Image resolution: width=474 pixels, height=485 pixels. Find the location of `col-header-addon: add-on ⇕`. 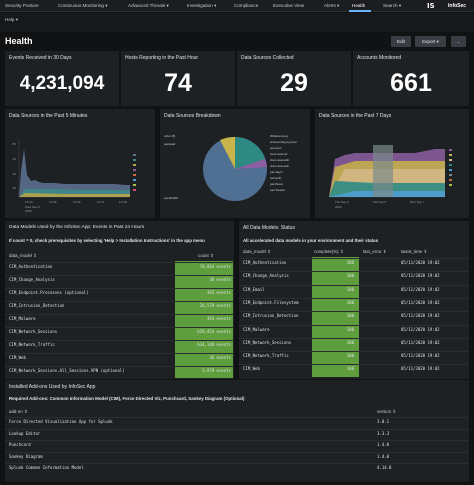

col-header-addon: add-on ⇕ is located at coordinates (18, 411).